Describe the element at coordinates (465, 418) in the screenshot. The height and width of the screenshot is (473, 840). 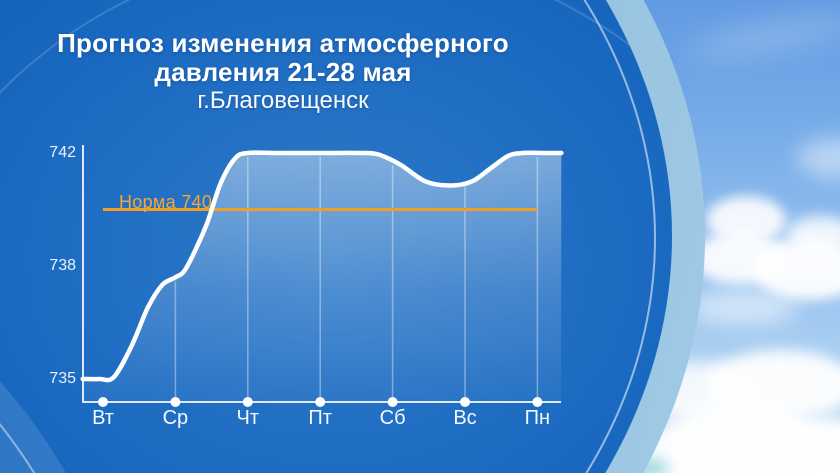
I see `x-label-Вс: Вс` at that location.